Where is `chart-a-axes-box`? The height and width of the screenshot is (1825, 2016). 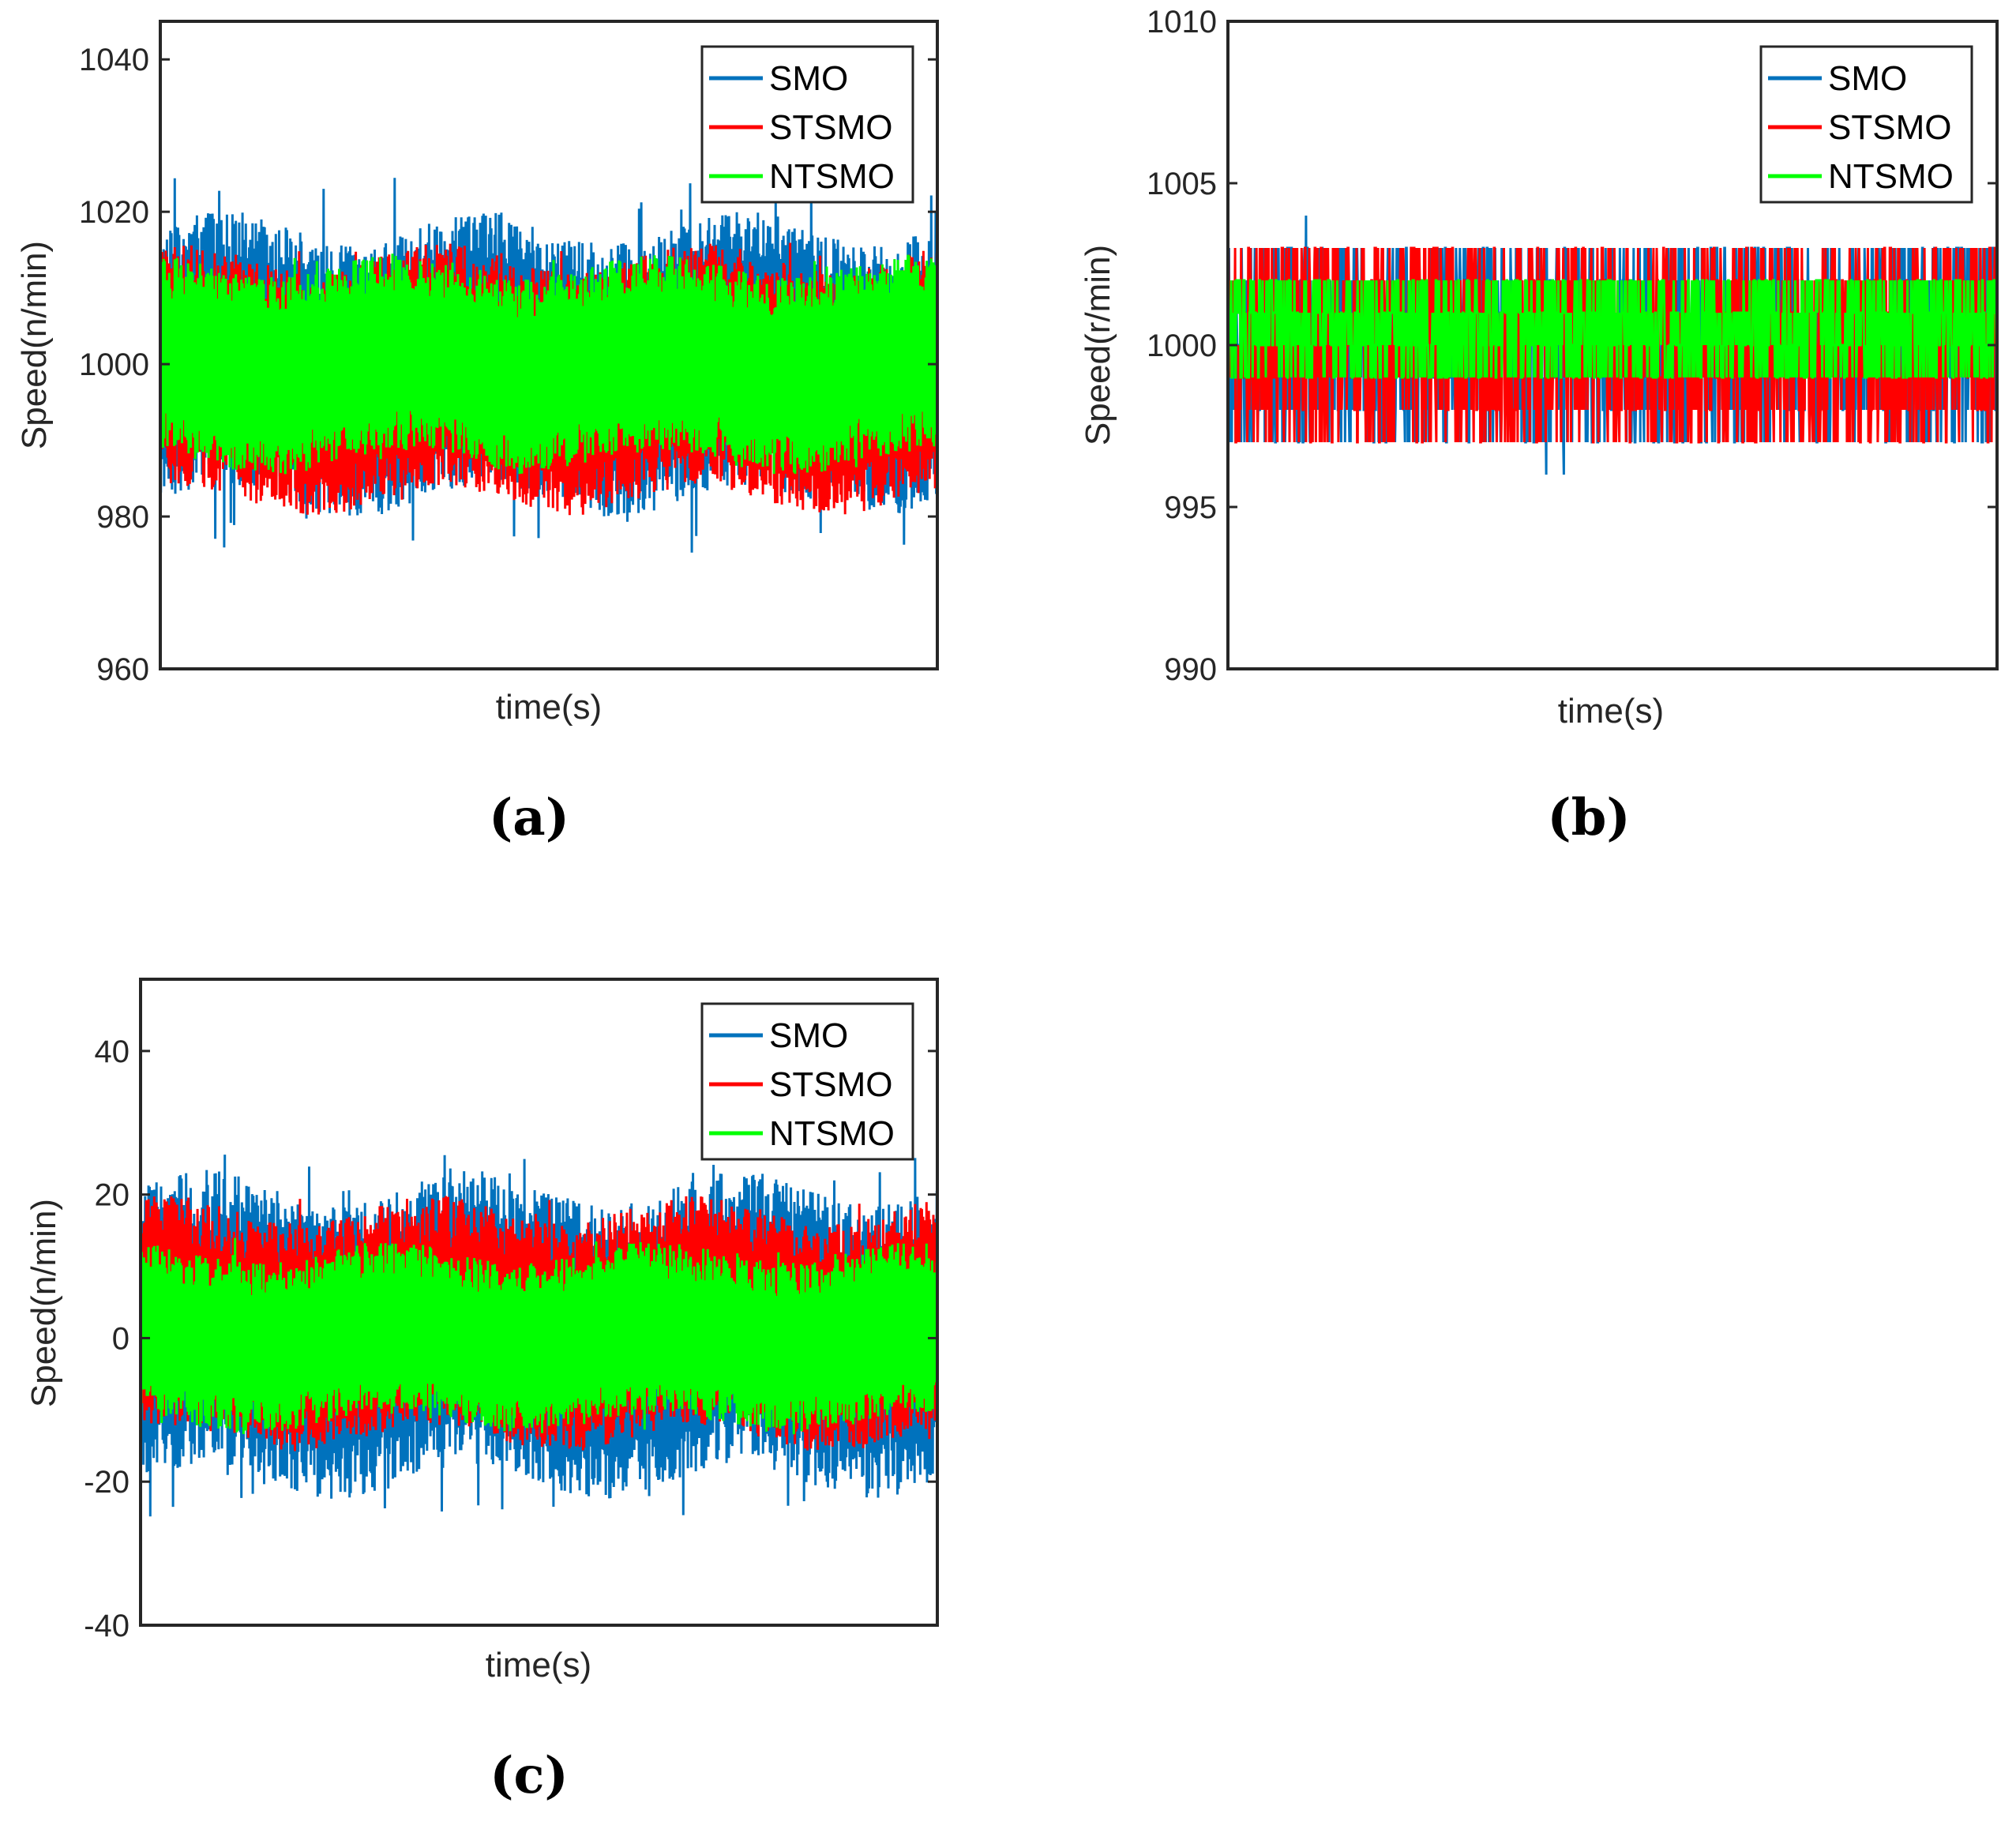 chart-a-axes-box is located at coordinates (549, 345).